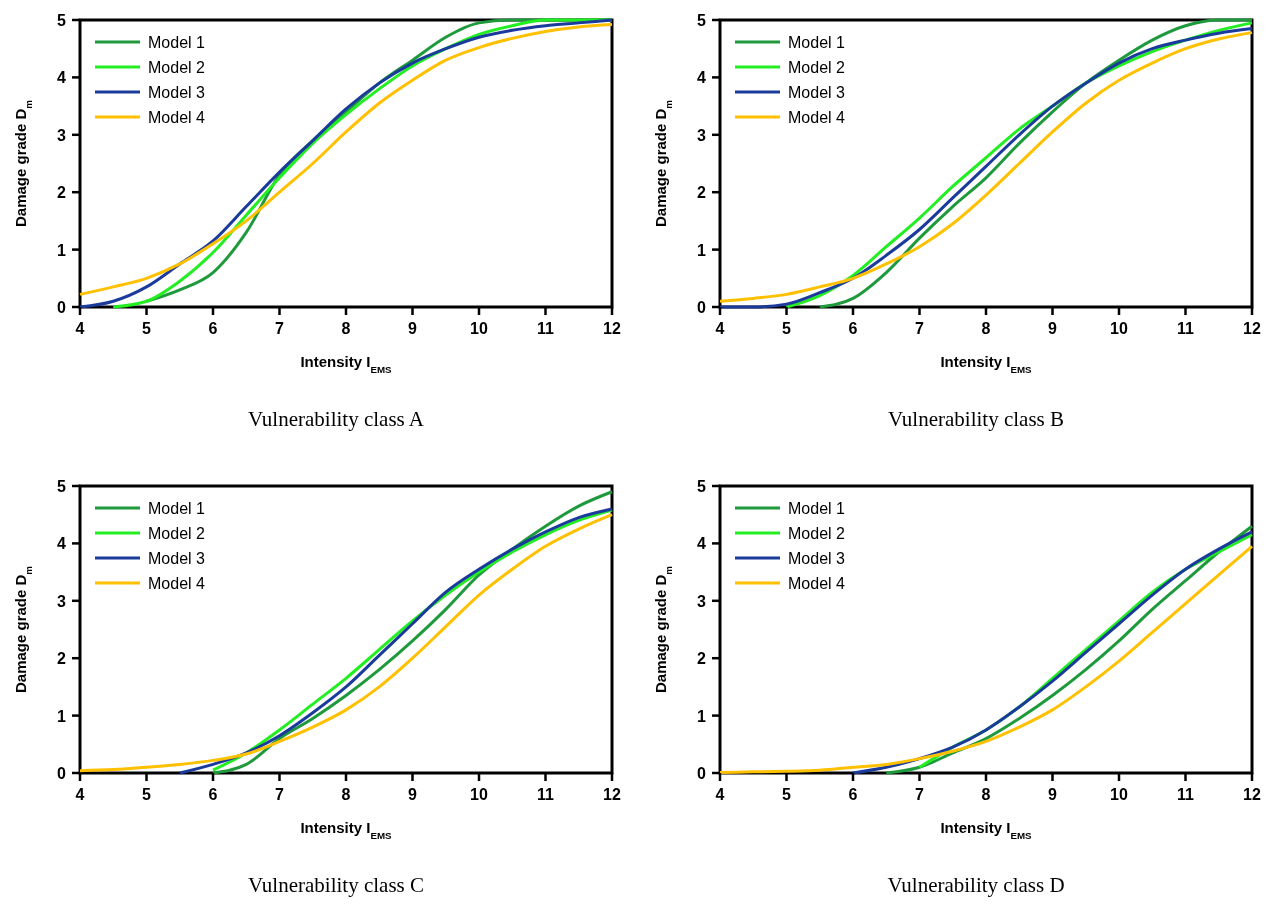 This screenshot has height=907, width=1269. I want to click on text: Vulnerability class B, so click(976, 419).